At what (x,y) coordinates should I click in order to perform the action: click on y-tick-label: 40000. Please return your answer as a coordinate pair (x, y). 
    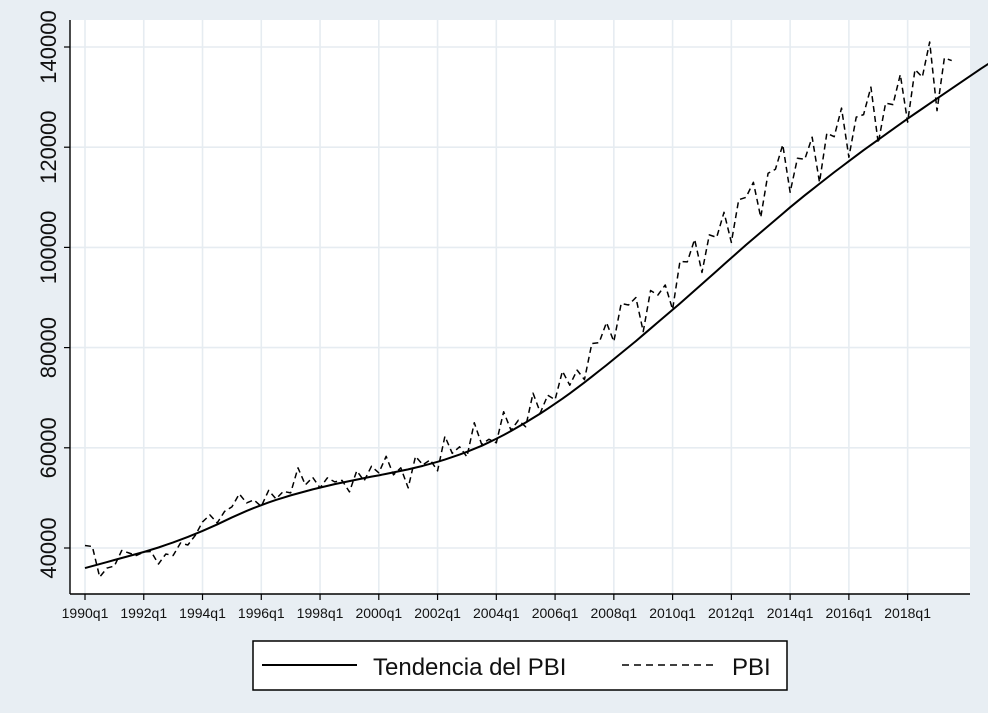
    Looking at the image, I should click on (48, 547).